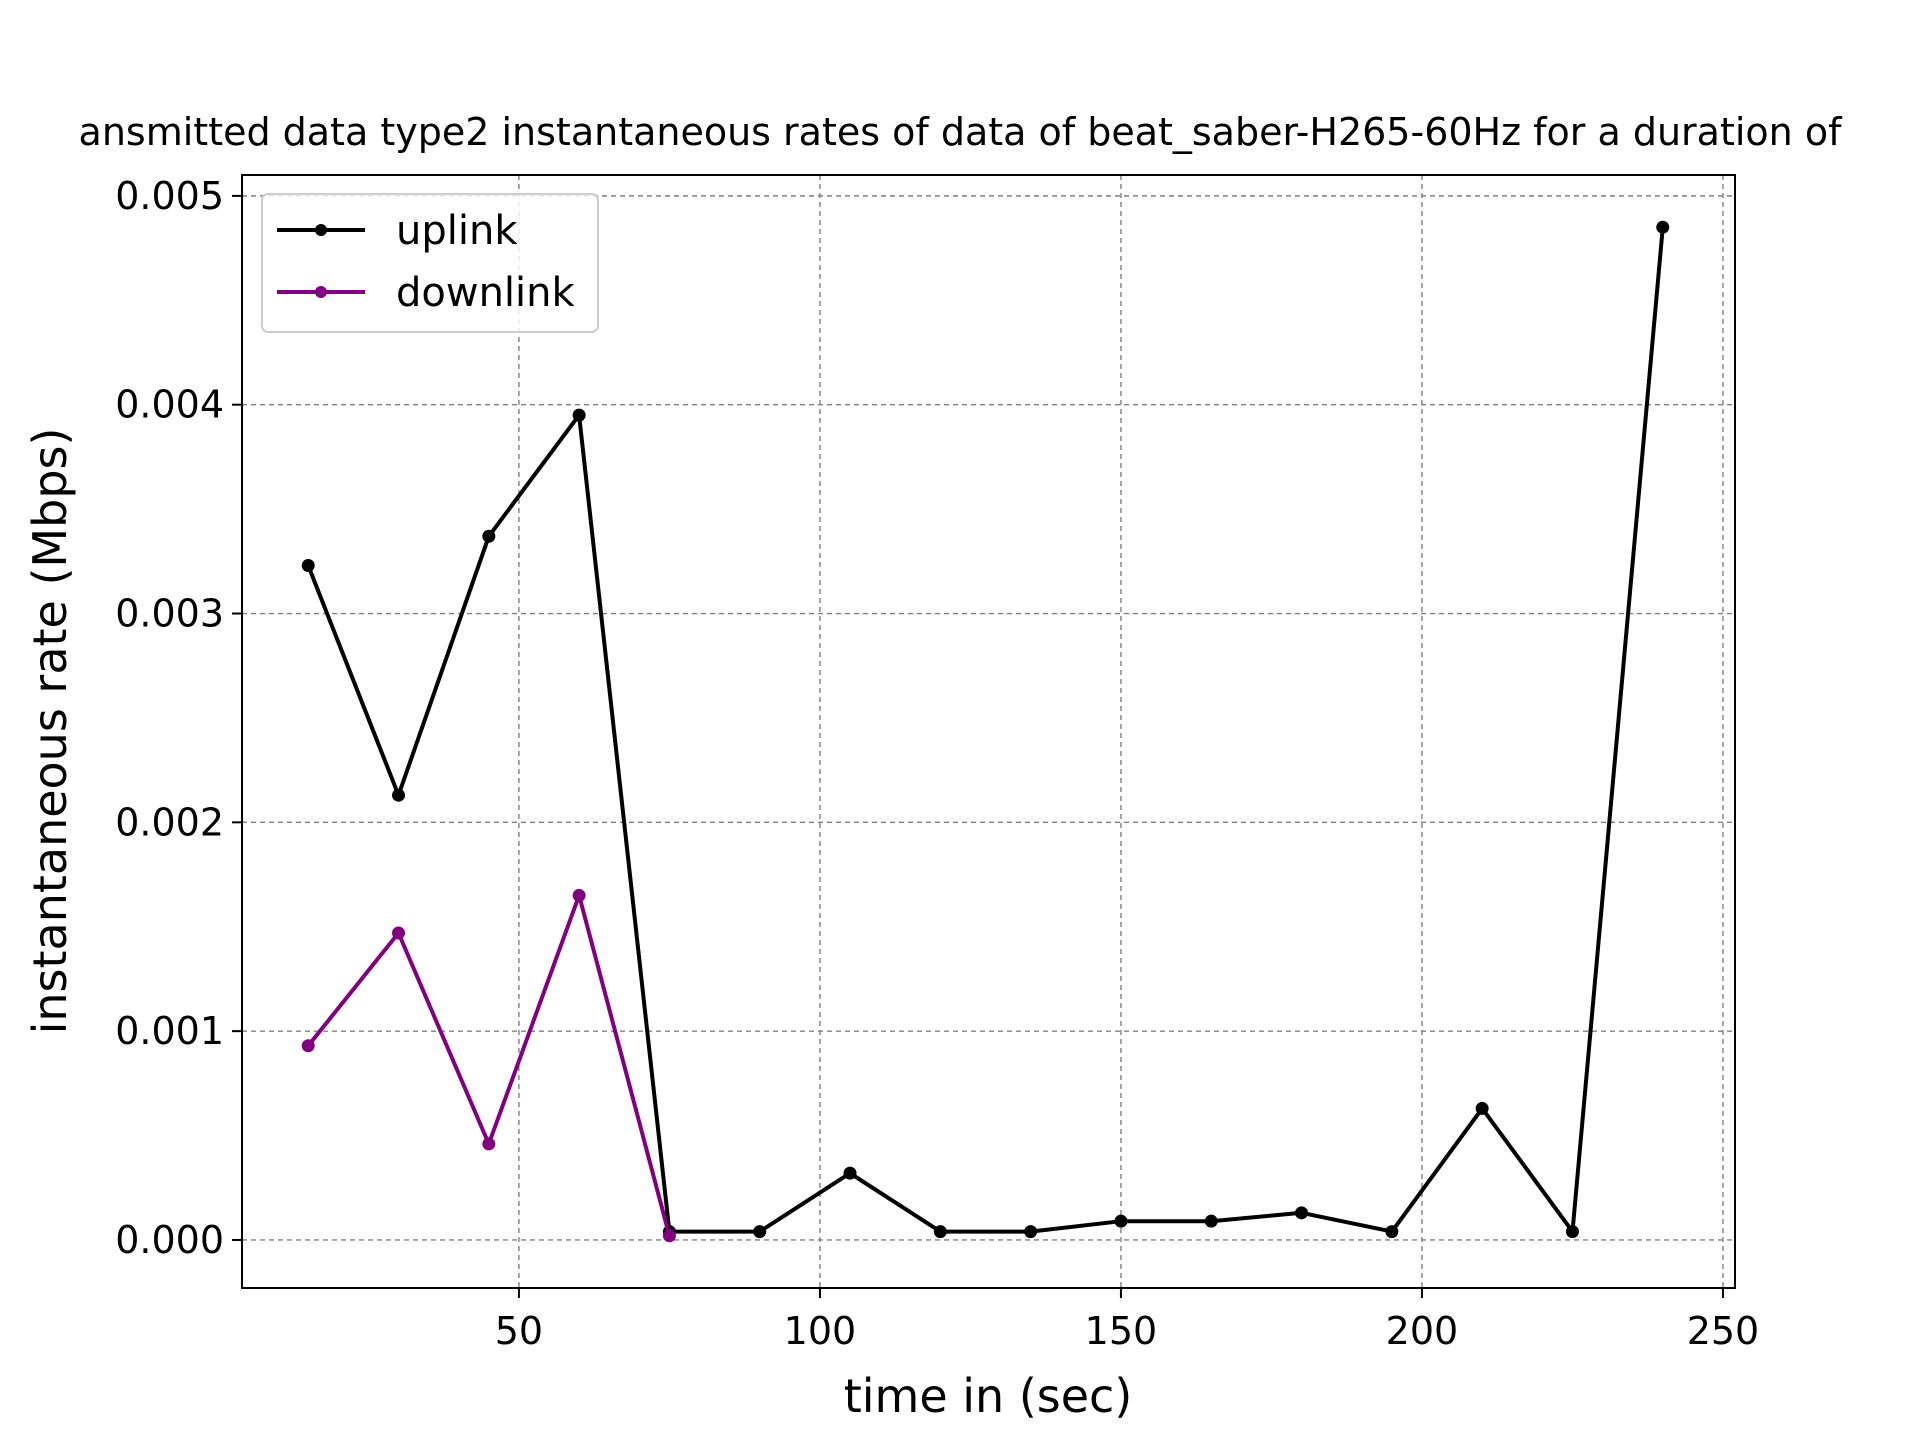  I want to click on y-axis-ticks: 0.000 0.001 0.002 0.003 0.004 0.005, so click(178, 718).